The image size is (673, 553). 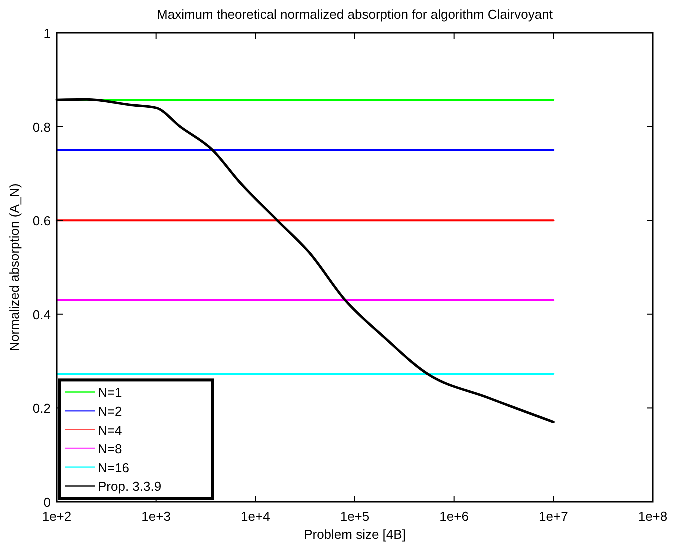 I want to click on y-tick-label: 1, so click(x=47, y=33).